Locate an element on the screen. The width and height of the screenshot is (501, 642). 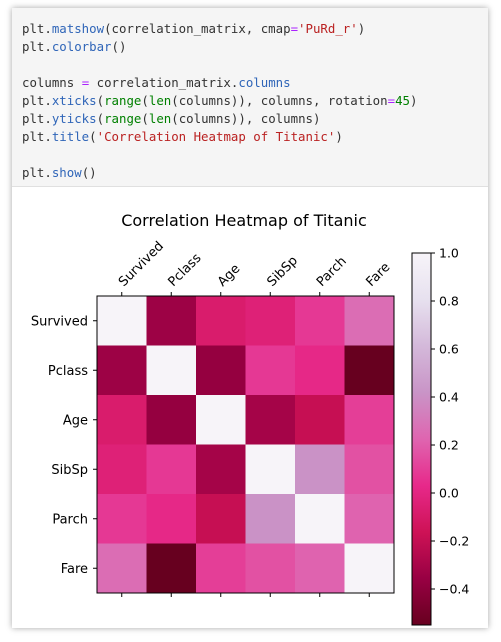
colorbar-tick-label: 0.8 is located at coordinates (449, 301).